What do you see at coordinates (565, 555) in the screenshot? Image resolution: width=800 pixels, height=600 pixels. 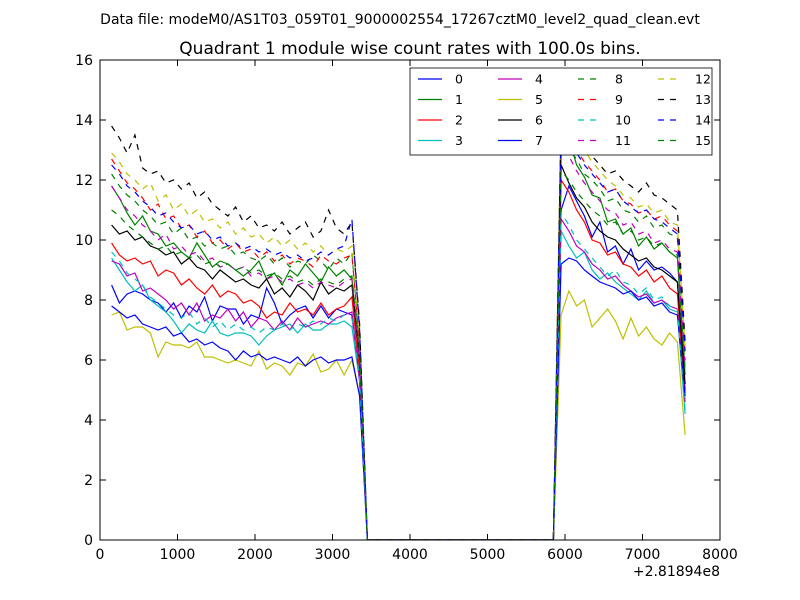 I see `x-tick-label: 6000` at bounding box center [565, 555].